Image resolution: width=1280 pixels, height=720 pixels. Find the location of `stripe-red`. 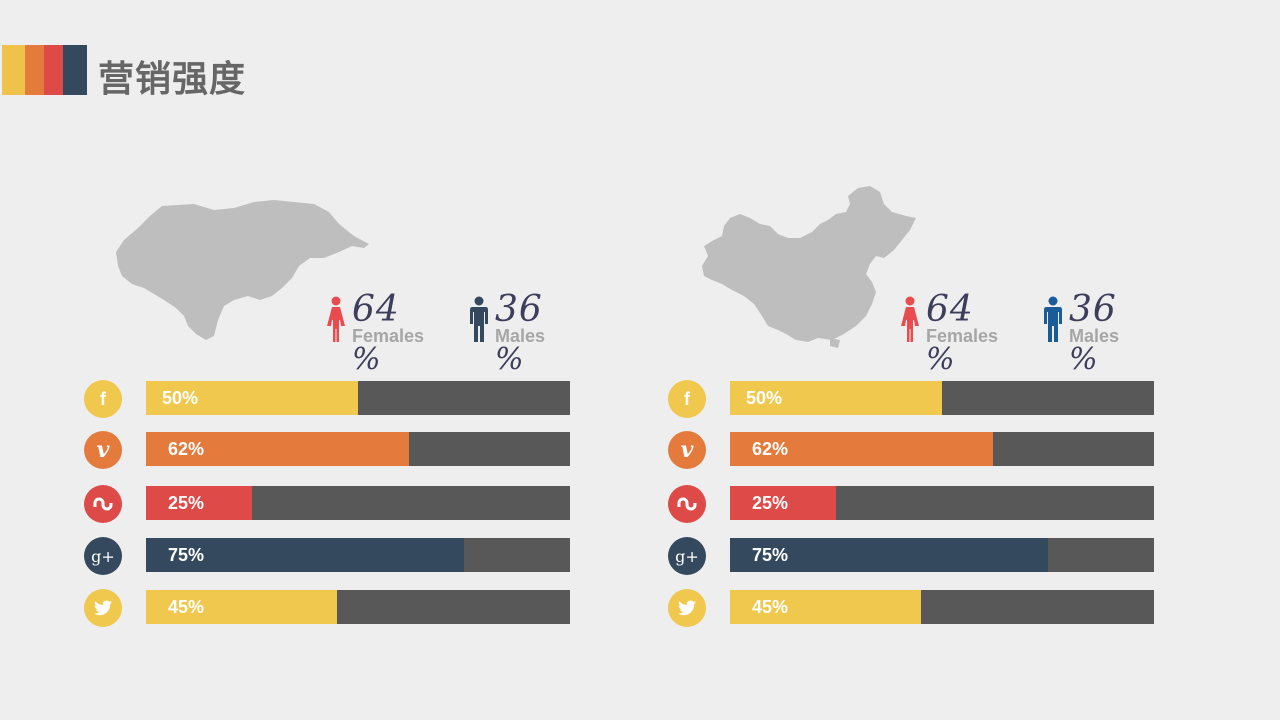

stripe-red is located at coordinates (53, 70).